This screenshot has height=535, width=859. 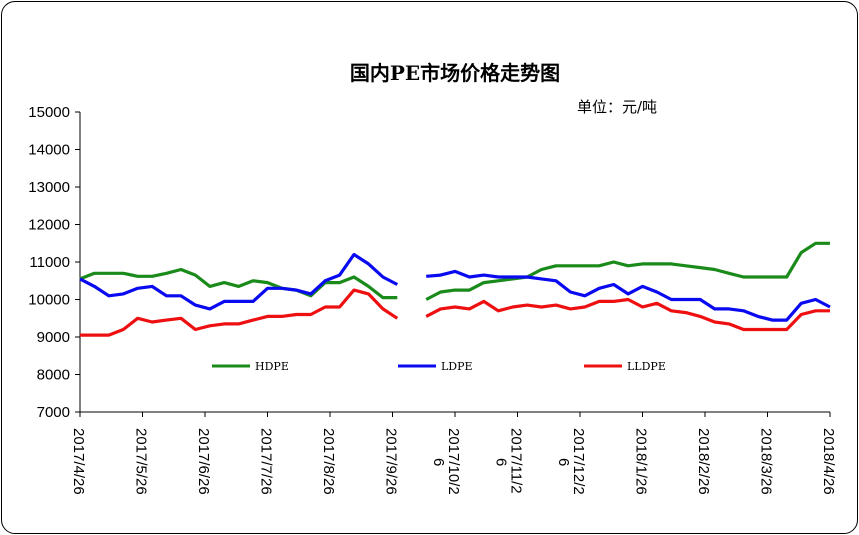 I want to click on y-tick-label: 8000, so click(x=53, y=375).